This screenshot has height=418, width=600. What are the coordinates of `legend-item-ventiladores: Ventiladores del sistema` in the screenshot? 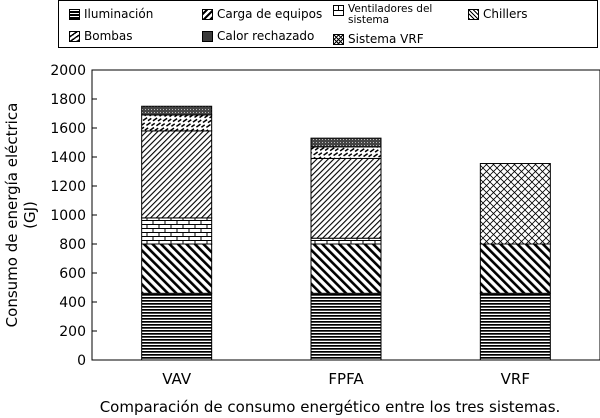 It's located at (393, 15).